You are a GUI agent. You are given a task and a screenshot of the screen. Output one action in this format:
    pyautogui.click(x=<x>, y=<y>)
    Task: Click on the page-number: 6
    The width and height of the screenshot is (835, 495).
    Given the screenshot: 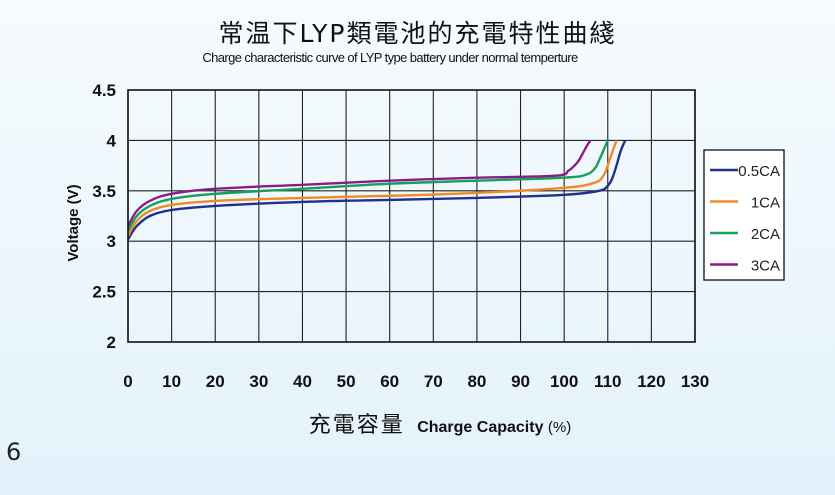 What is the action you would take?
    pyautogui.click(x=14, y=452)
    